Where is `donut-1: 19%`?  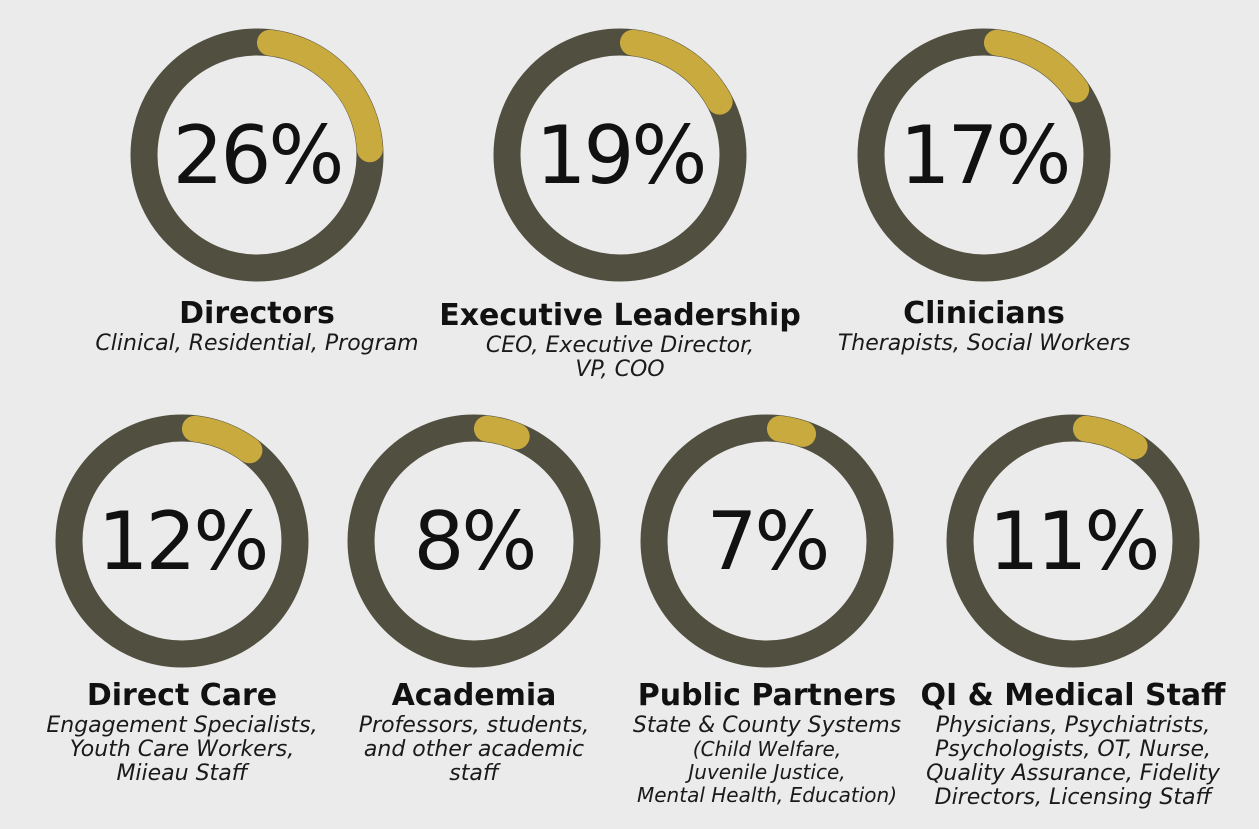
donut-1: 19% is located at coordinates (620, 155).